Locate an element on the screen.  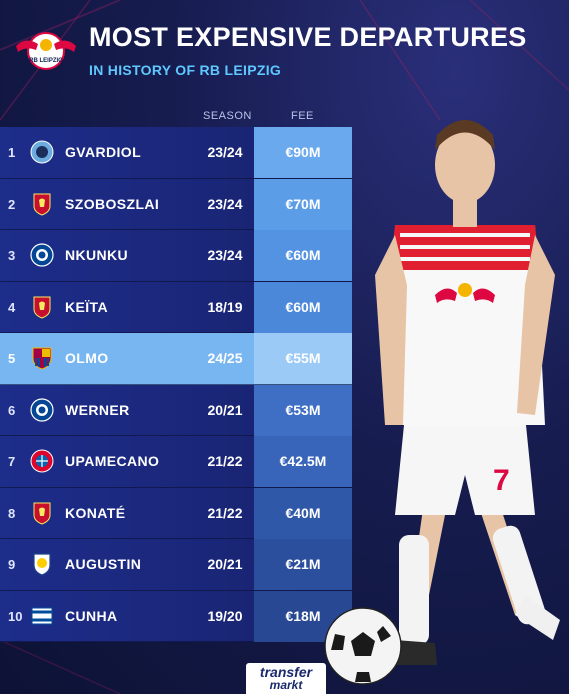
brand-line1: transfer is located at coordinates (286, 672).